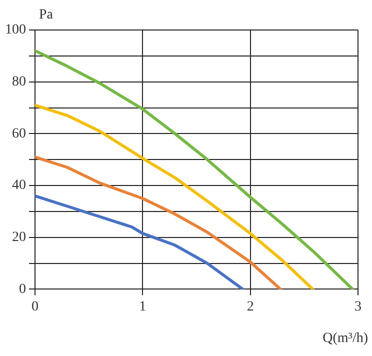 This screenshot has width=372, height=356. Describe the element at coordinates (35, 306) in the screenshot. I see `x-tick-label: 0` at that location.